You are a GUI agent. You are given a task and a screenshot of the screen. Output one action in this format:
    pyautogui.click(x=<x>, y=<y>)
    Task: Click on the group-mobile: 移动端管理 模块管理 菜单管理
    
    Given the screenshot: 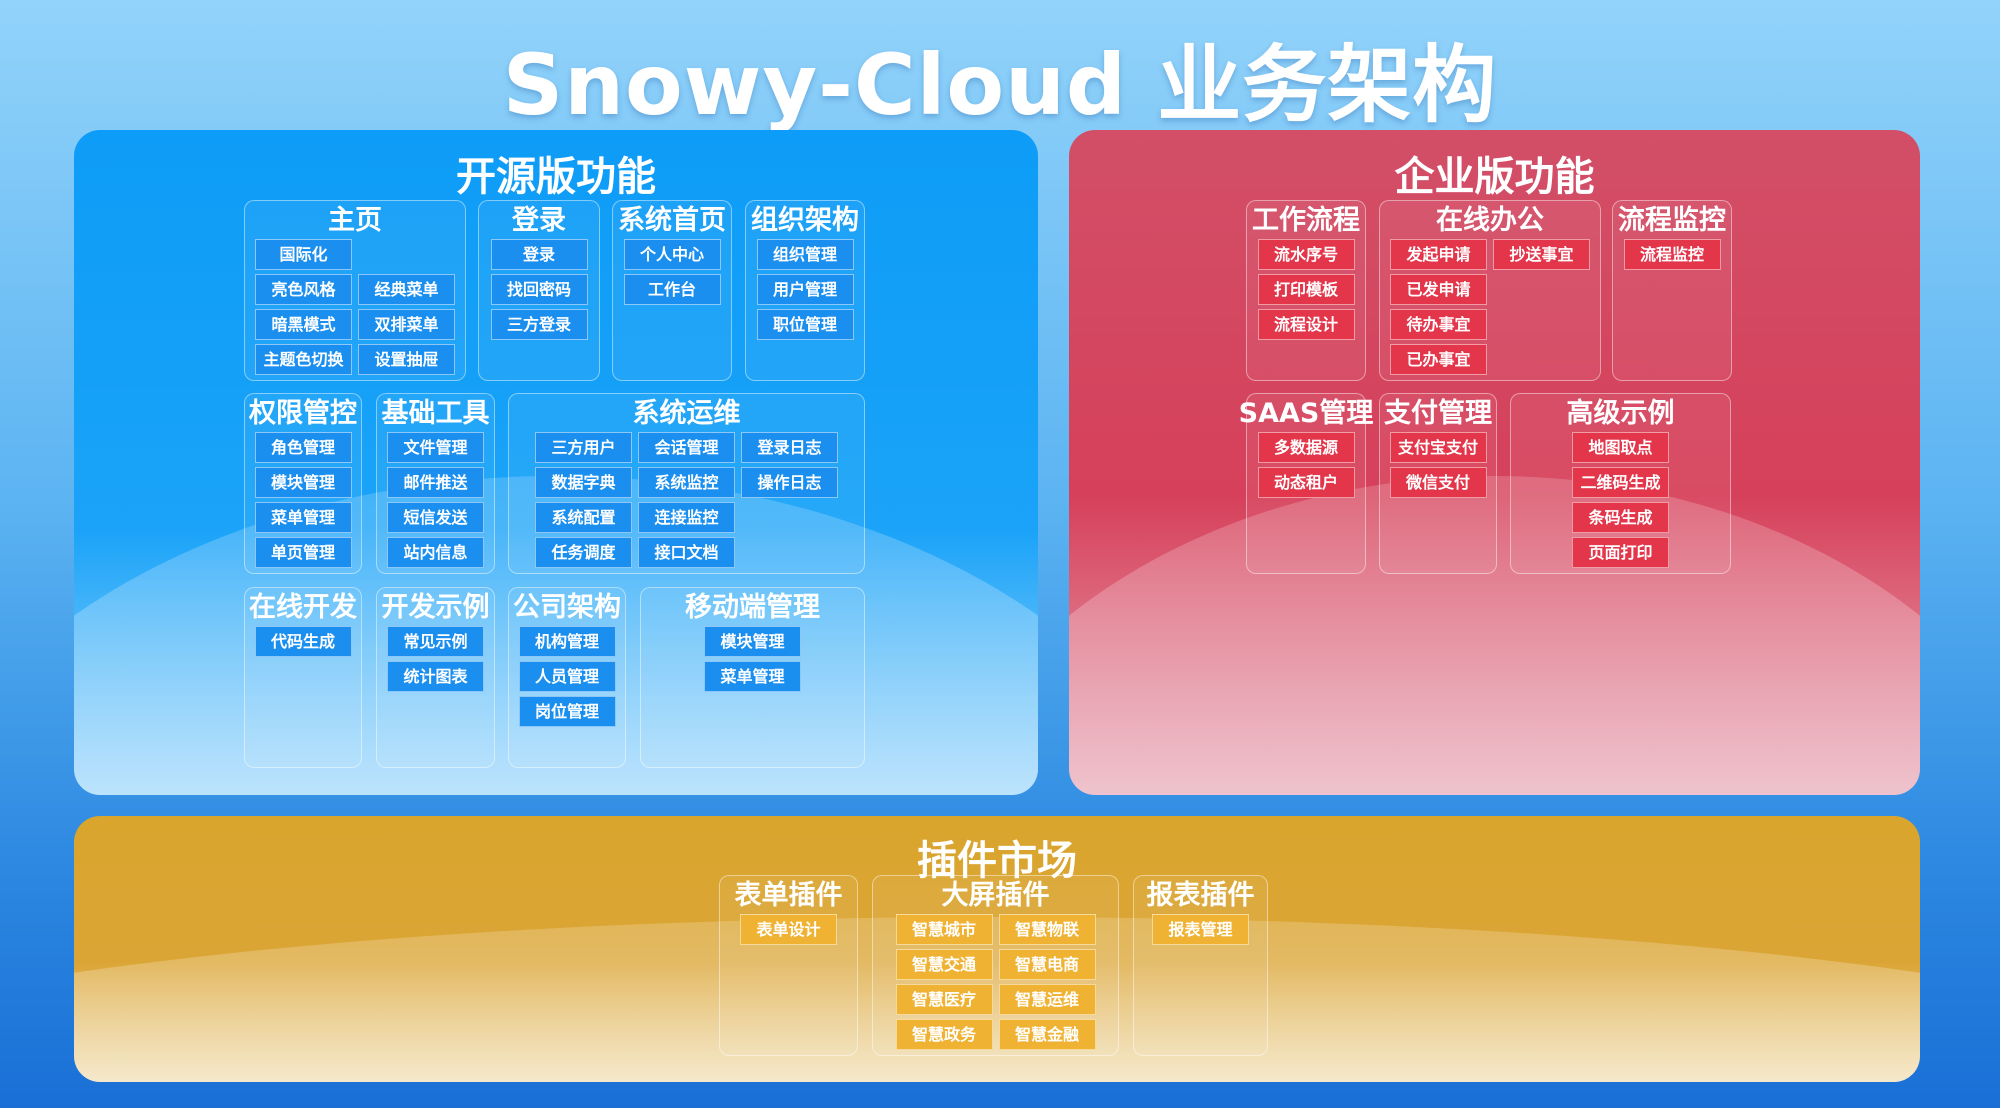 What is the action you would take?
    pyautogui.click(x=752, y=677)
    